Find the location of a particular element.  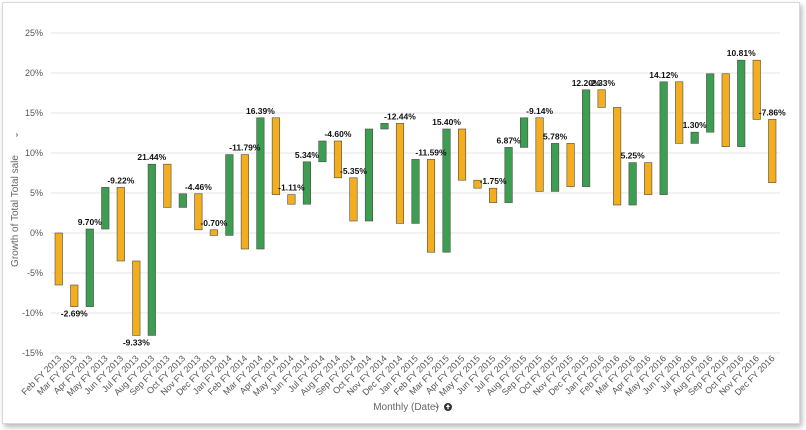

data-label: -2.69% is located at coordinates (74, 314).